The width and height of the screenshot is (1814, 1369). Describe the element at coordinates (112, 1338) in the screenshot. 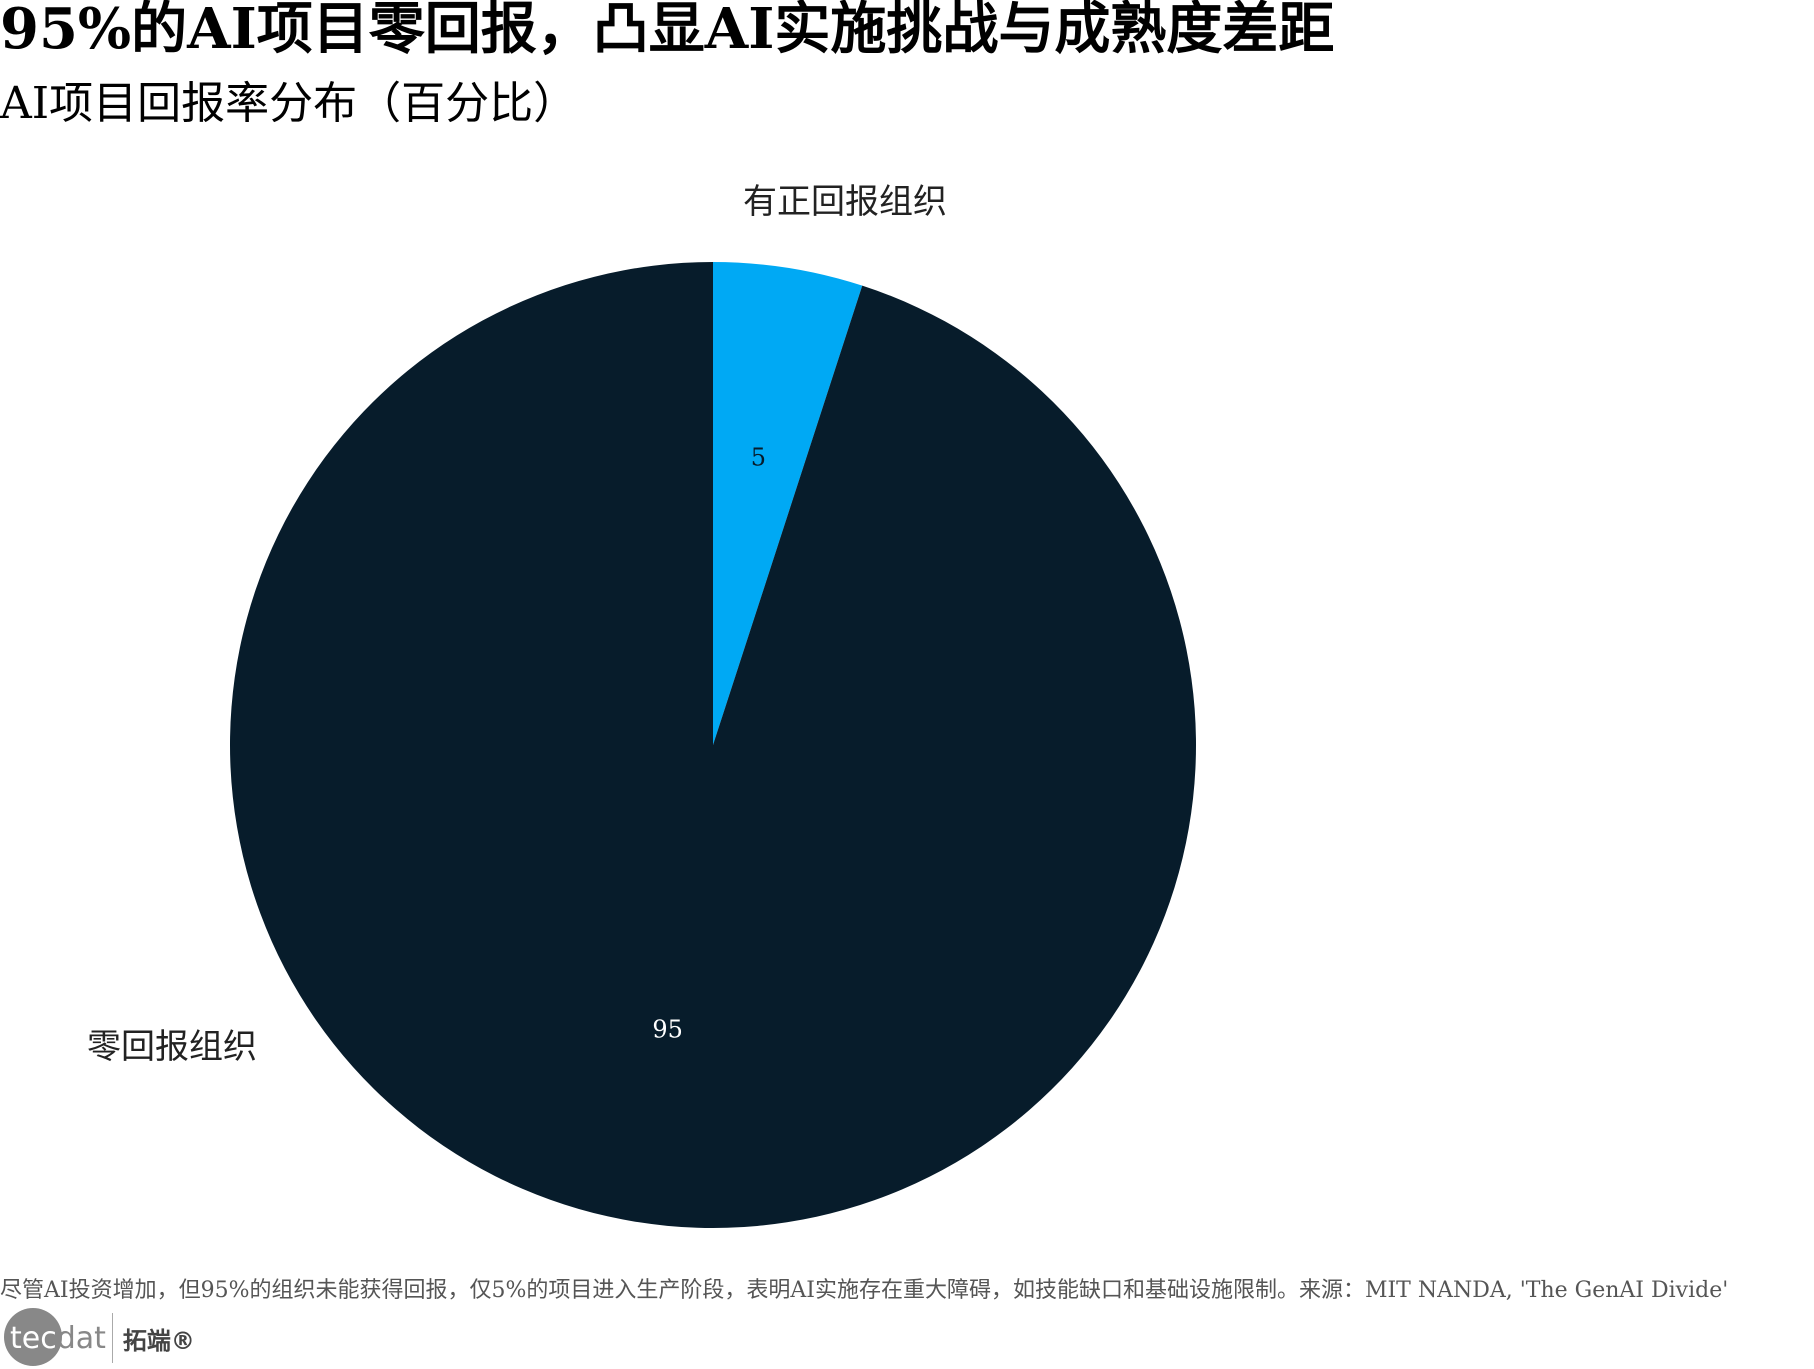

I see `logo-divider` at that location.